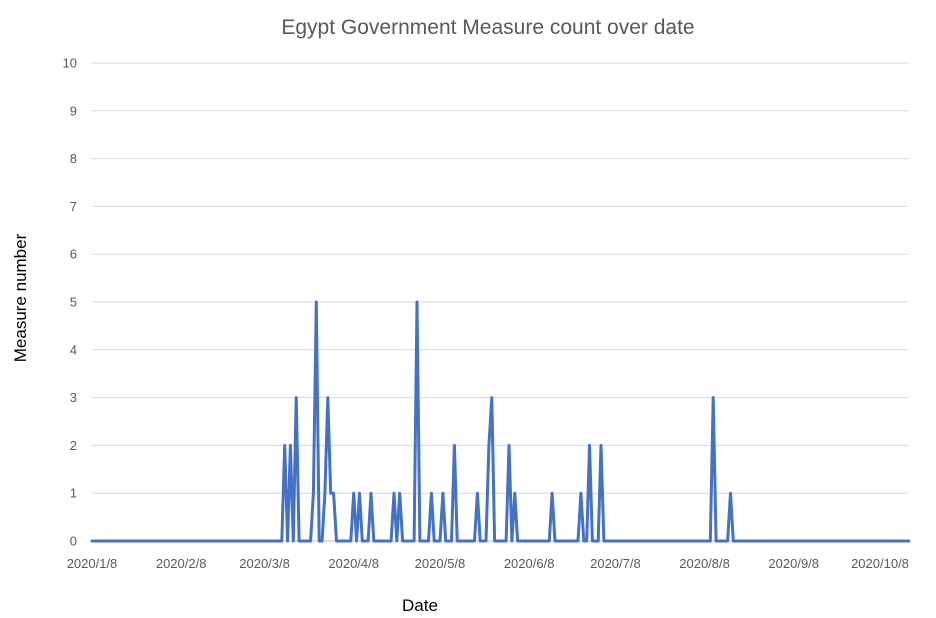  What do you see at coordinates (529, 563) in the screenshot?
I see `x-tick-label: 2020/6/8` at bounding box center [529, 563].